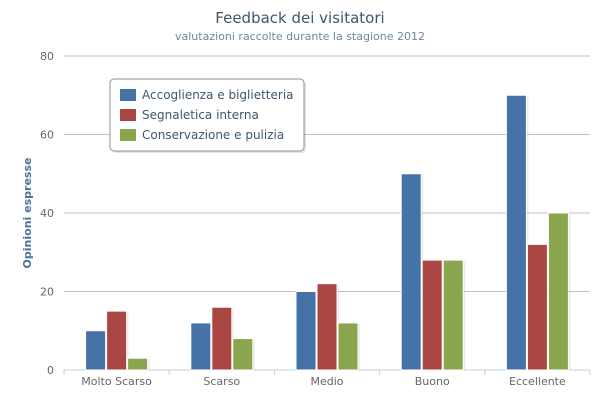  Describe the element at coordinates (47, 56) in the screenshot. I see `y-tick-label: 80` at that location.